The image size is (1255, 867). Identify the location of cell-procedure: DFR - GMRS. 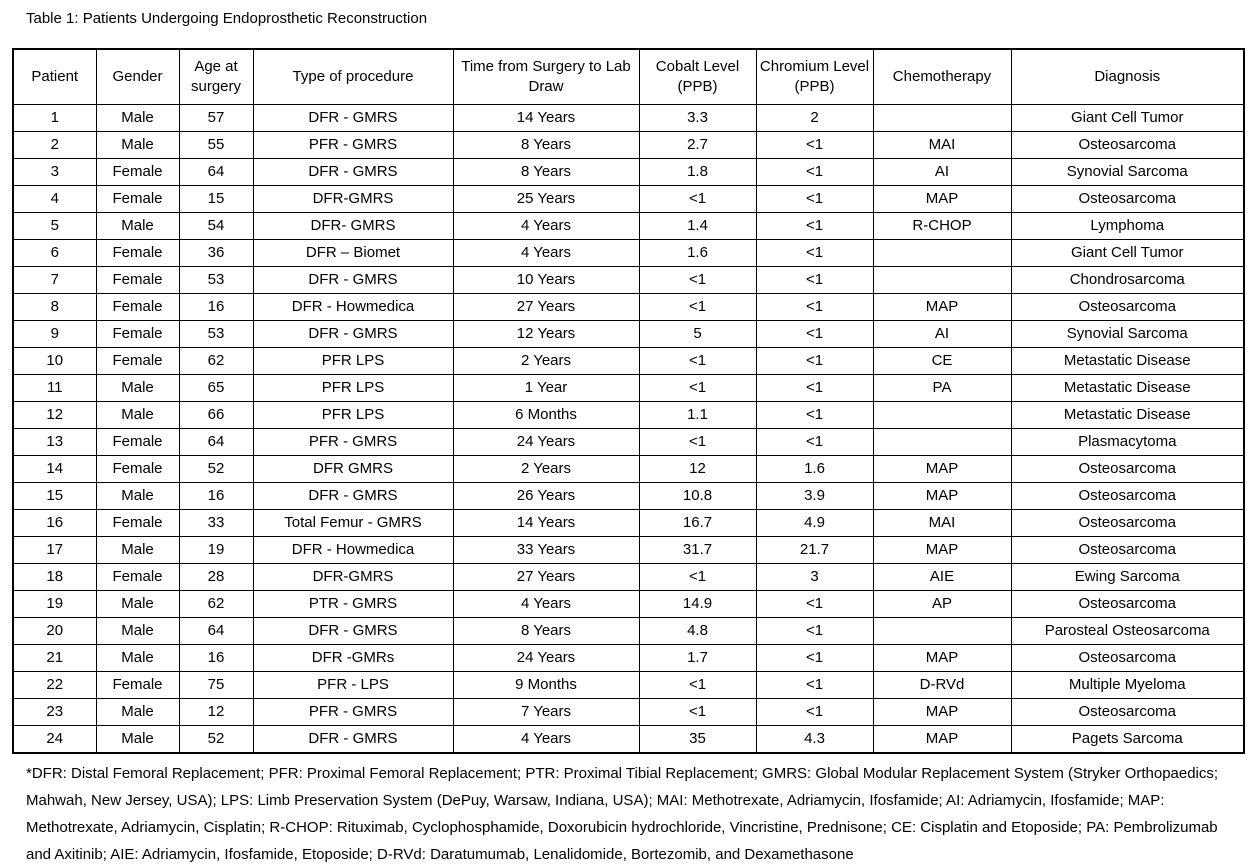
(353, 118).